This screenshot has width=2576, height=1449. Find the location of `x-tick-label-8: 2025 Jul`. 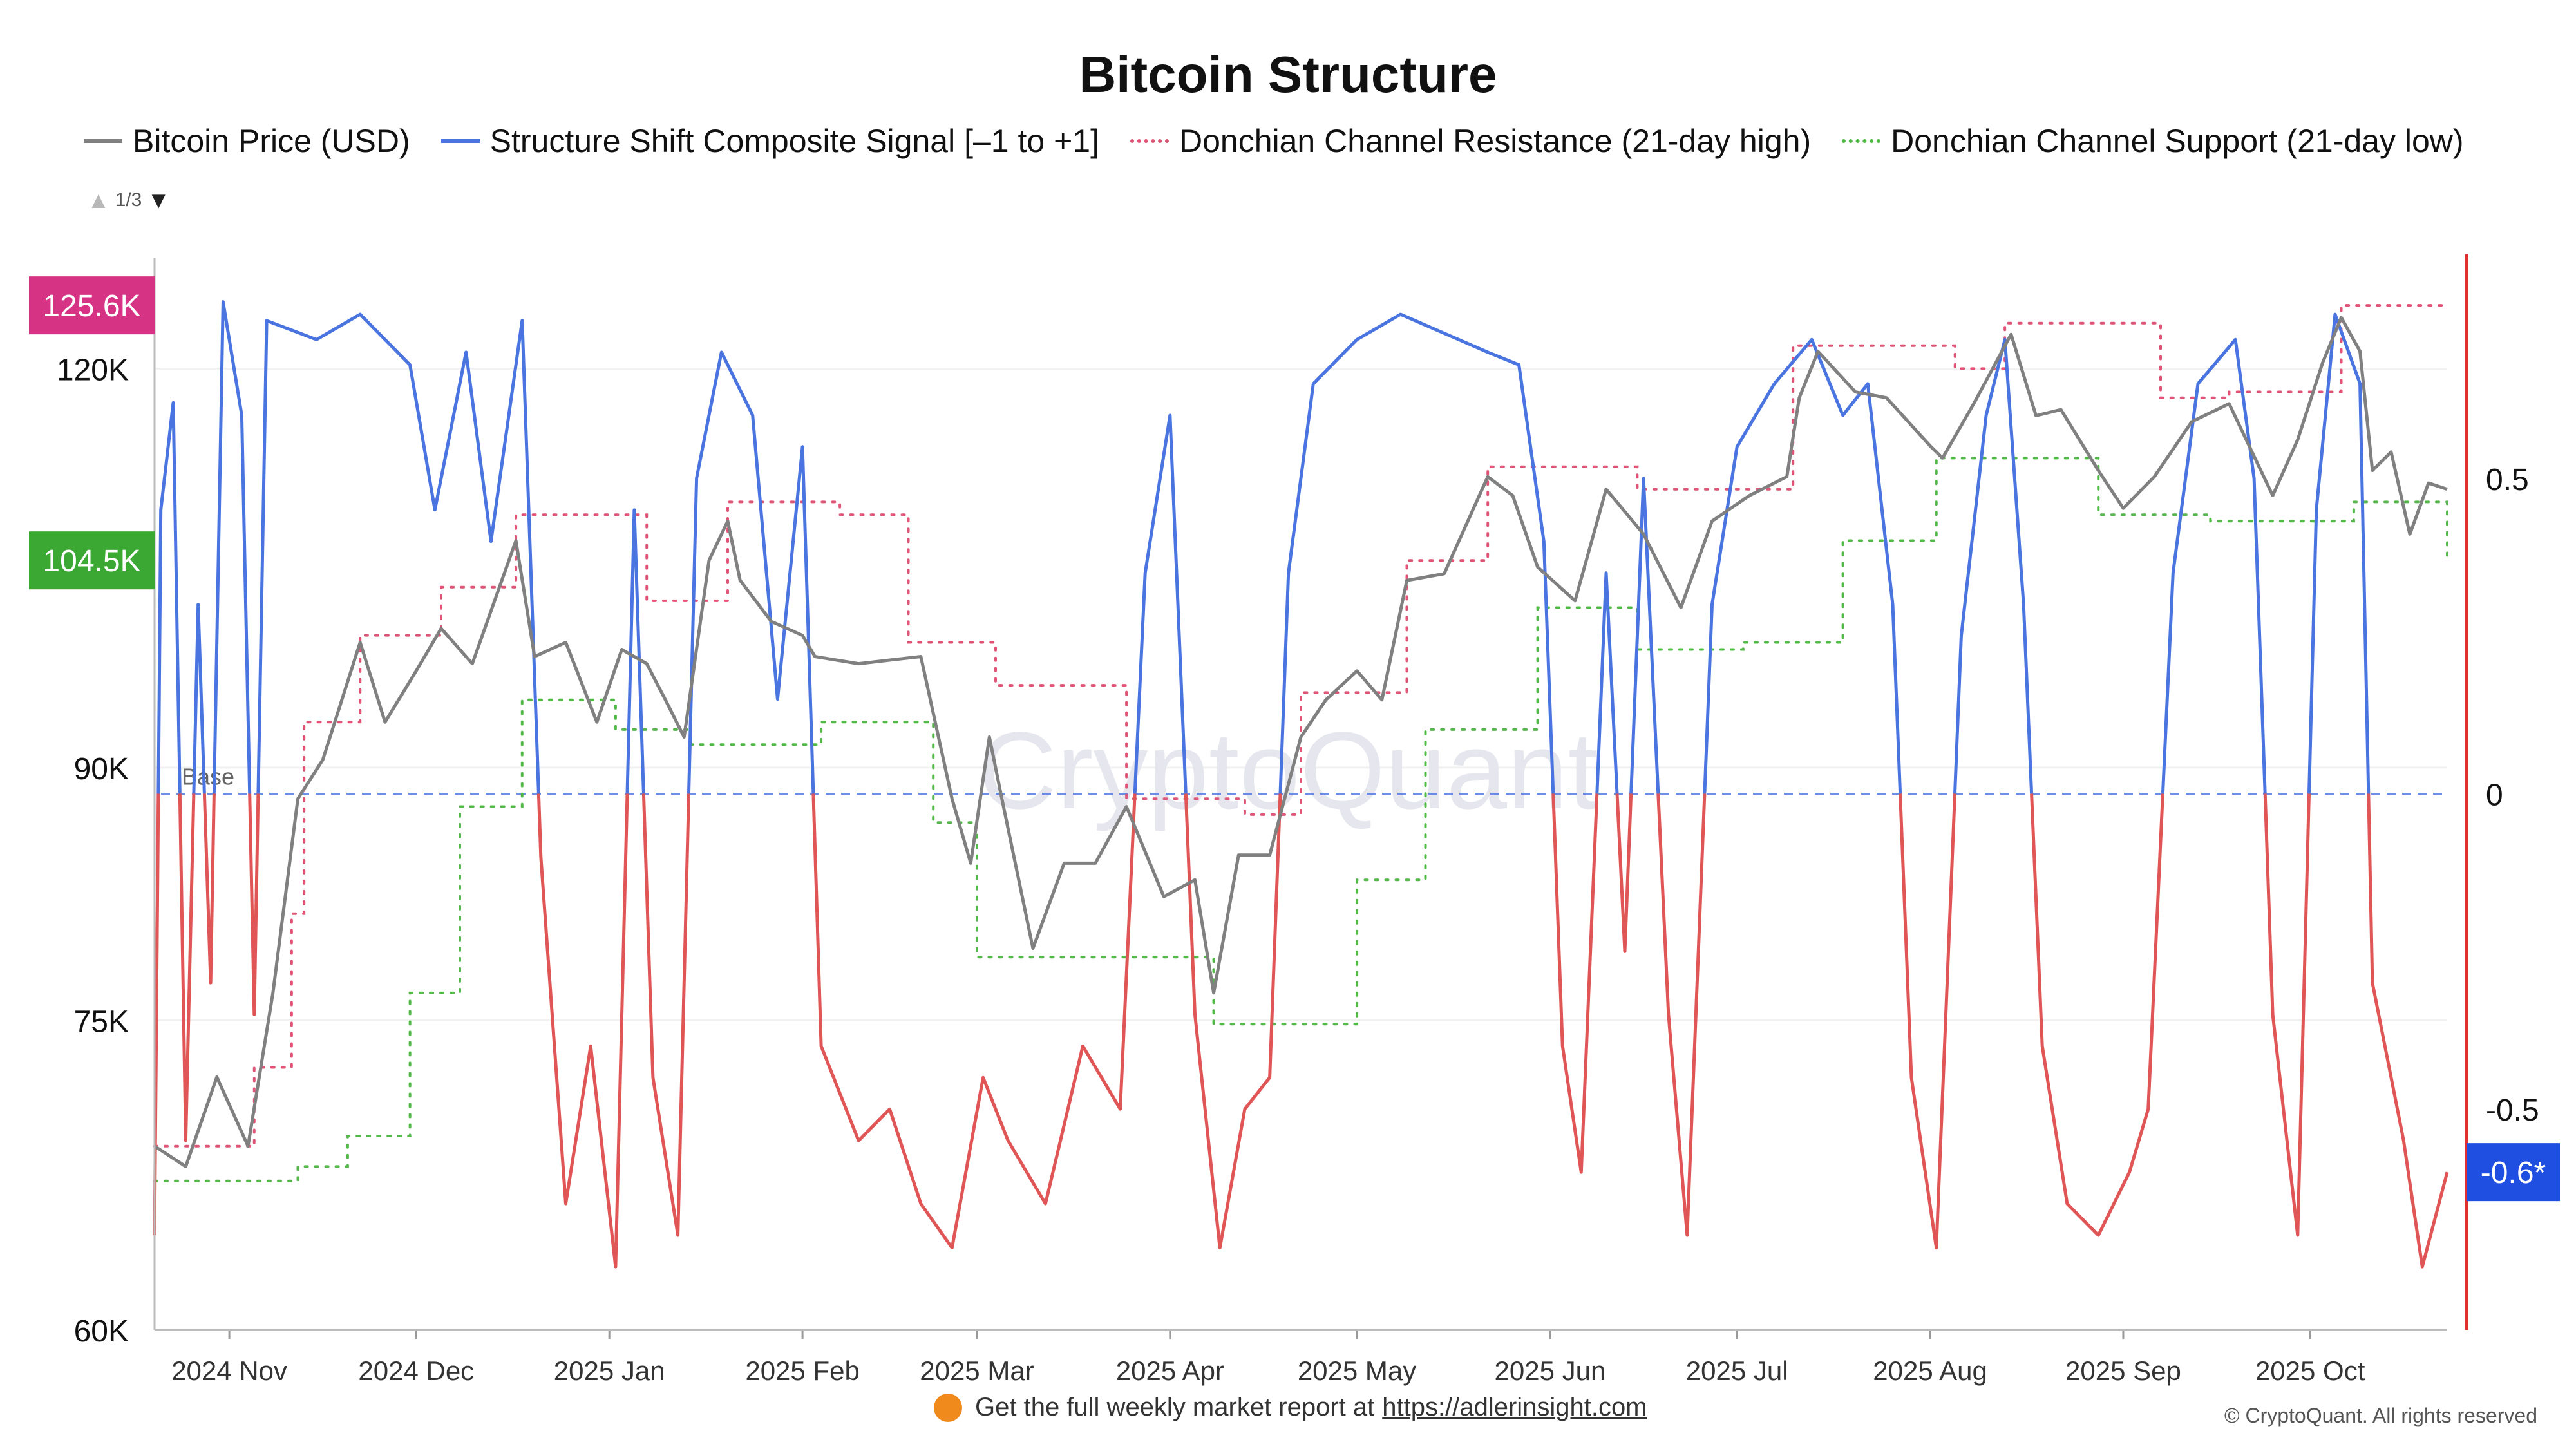

x-tick-label-8: 2025 Jul is located at coordinates (1737, 1371).